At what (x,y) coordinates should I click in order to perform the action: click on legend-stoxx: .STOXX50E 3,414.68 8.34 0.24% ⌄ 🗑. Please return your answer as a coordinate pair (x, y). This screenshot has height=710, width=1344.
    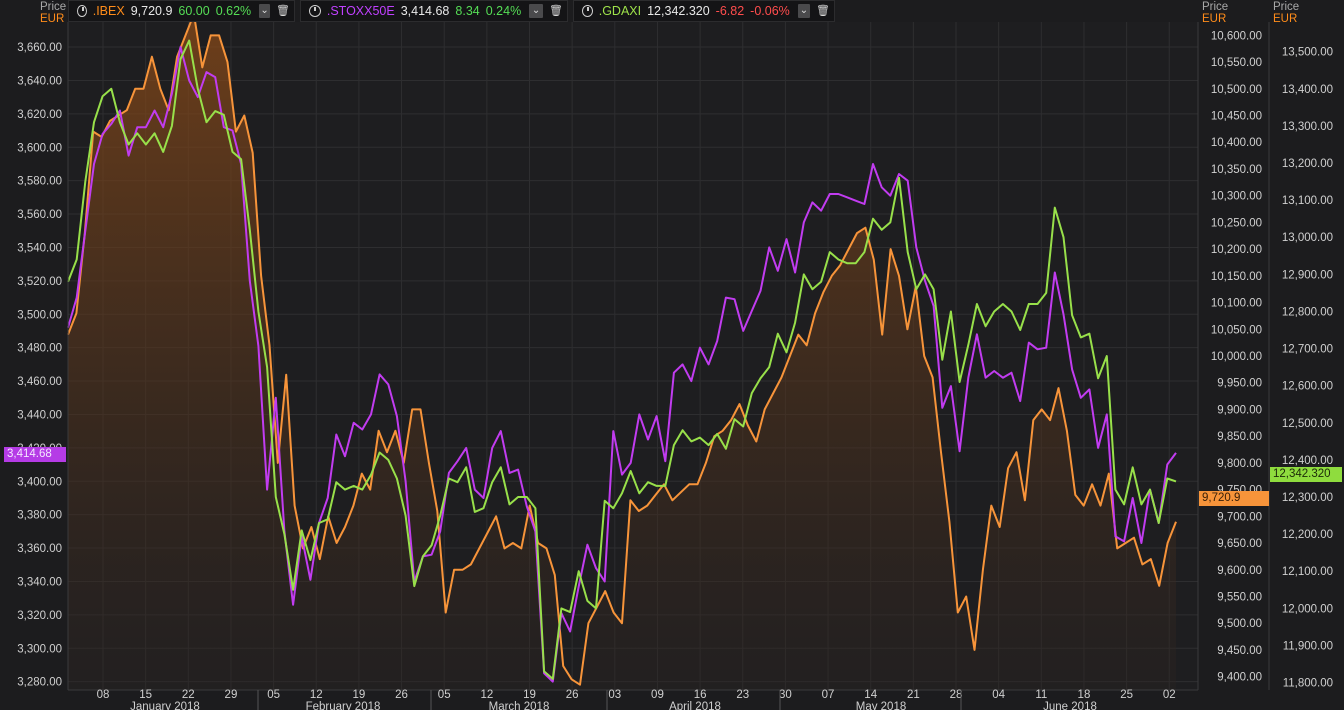
    Looking at the image, I should click on (434, 11).